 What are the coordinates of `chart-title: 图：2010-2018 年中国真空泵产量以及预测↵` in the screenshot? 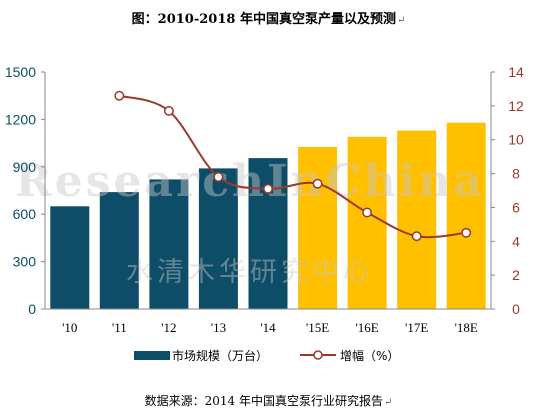 It's located at (268, 17).